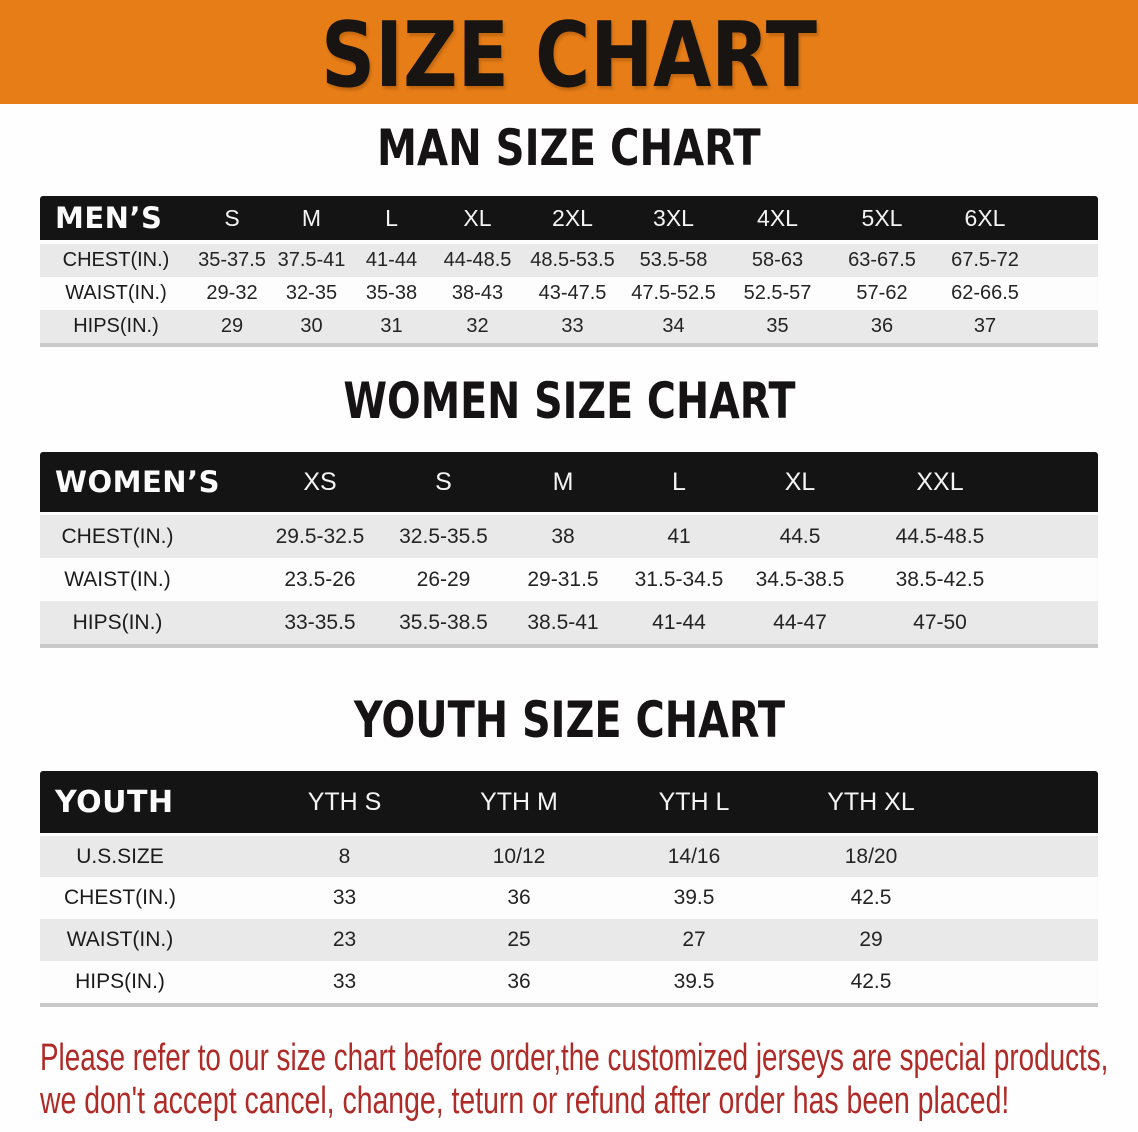 This screenshot has height=1132, width=1138. Describe the element at coordinates (148, 579) in the screenshot. I see `women-row-label: WAIST(IN.)` at that location.